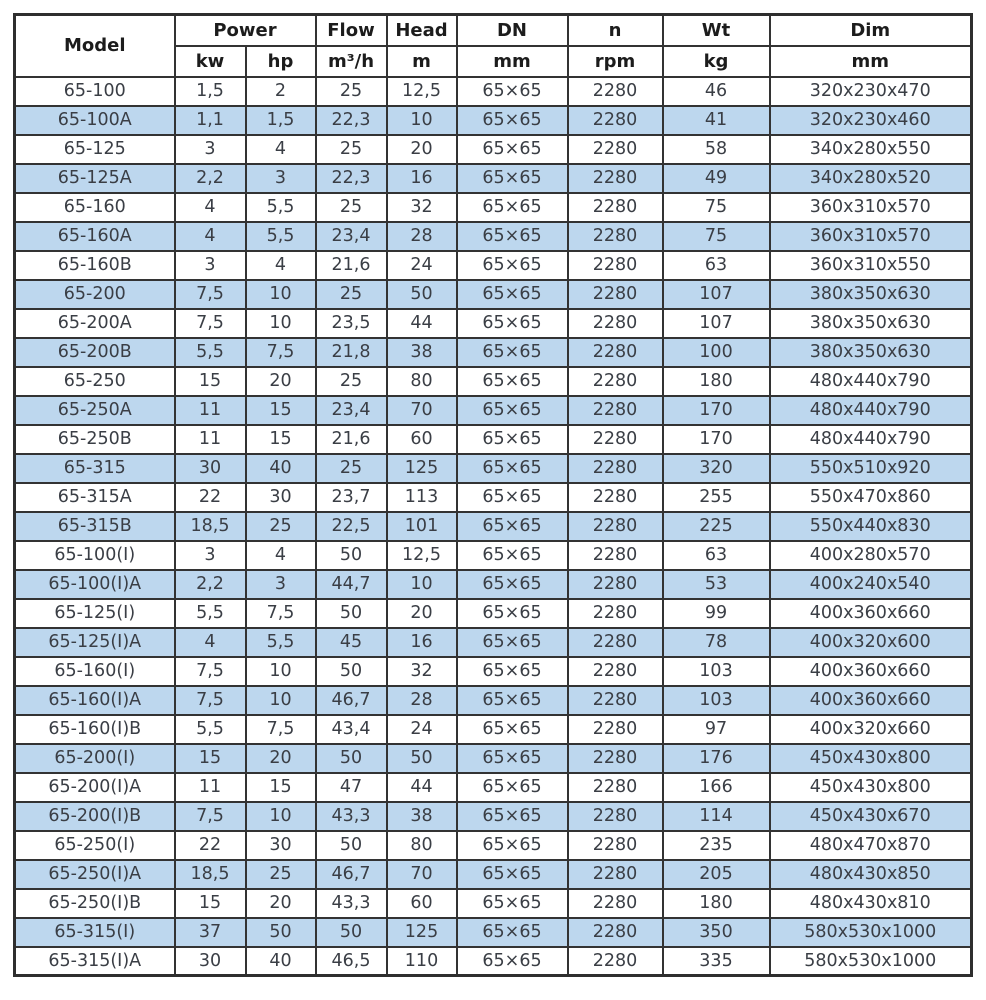  Describe the element at coordinates (716, 236) in the screenshot. I see `cell-wt: 75` at that location.